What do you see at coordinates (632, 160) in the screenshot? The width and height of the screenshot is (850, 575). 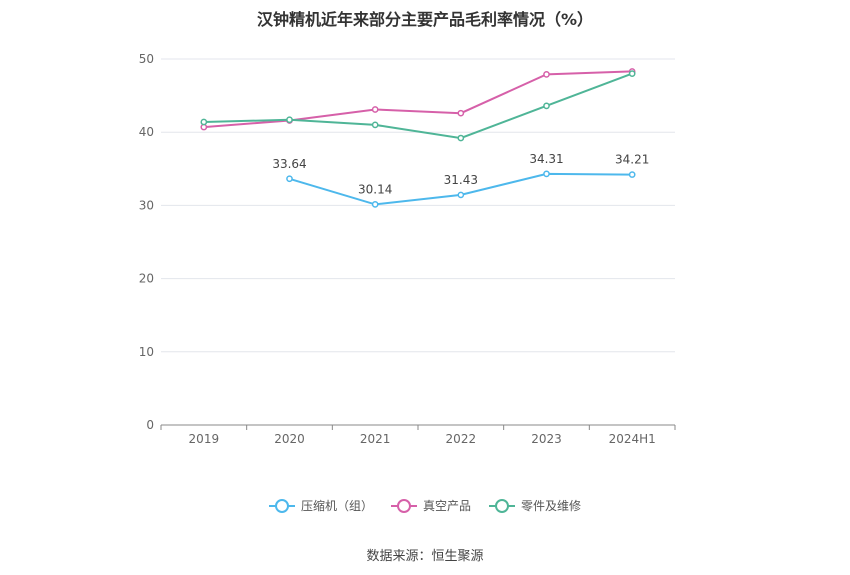 I see `data-label: 34.21` at bounding box center [632, 160].